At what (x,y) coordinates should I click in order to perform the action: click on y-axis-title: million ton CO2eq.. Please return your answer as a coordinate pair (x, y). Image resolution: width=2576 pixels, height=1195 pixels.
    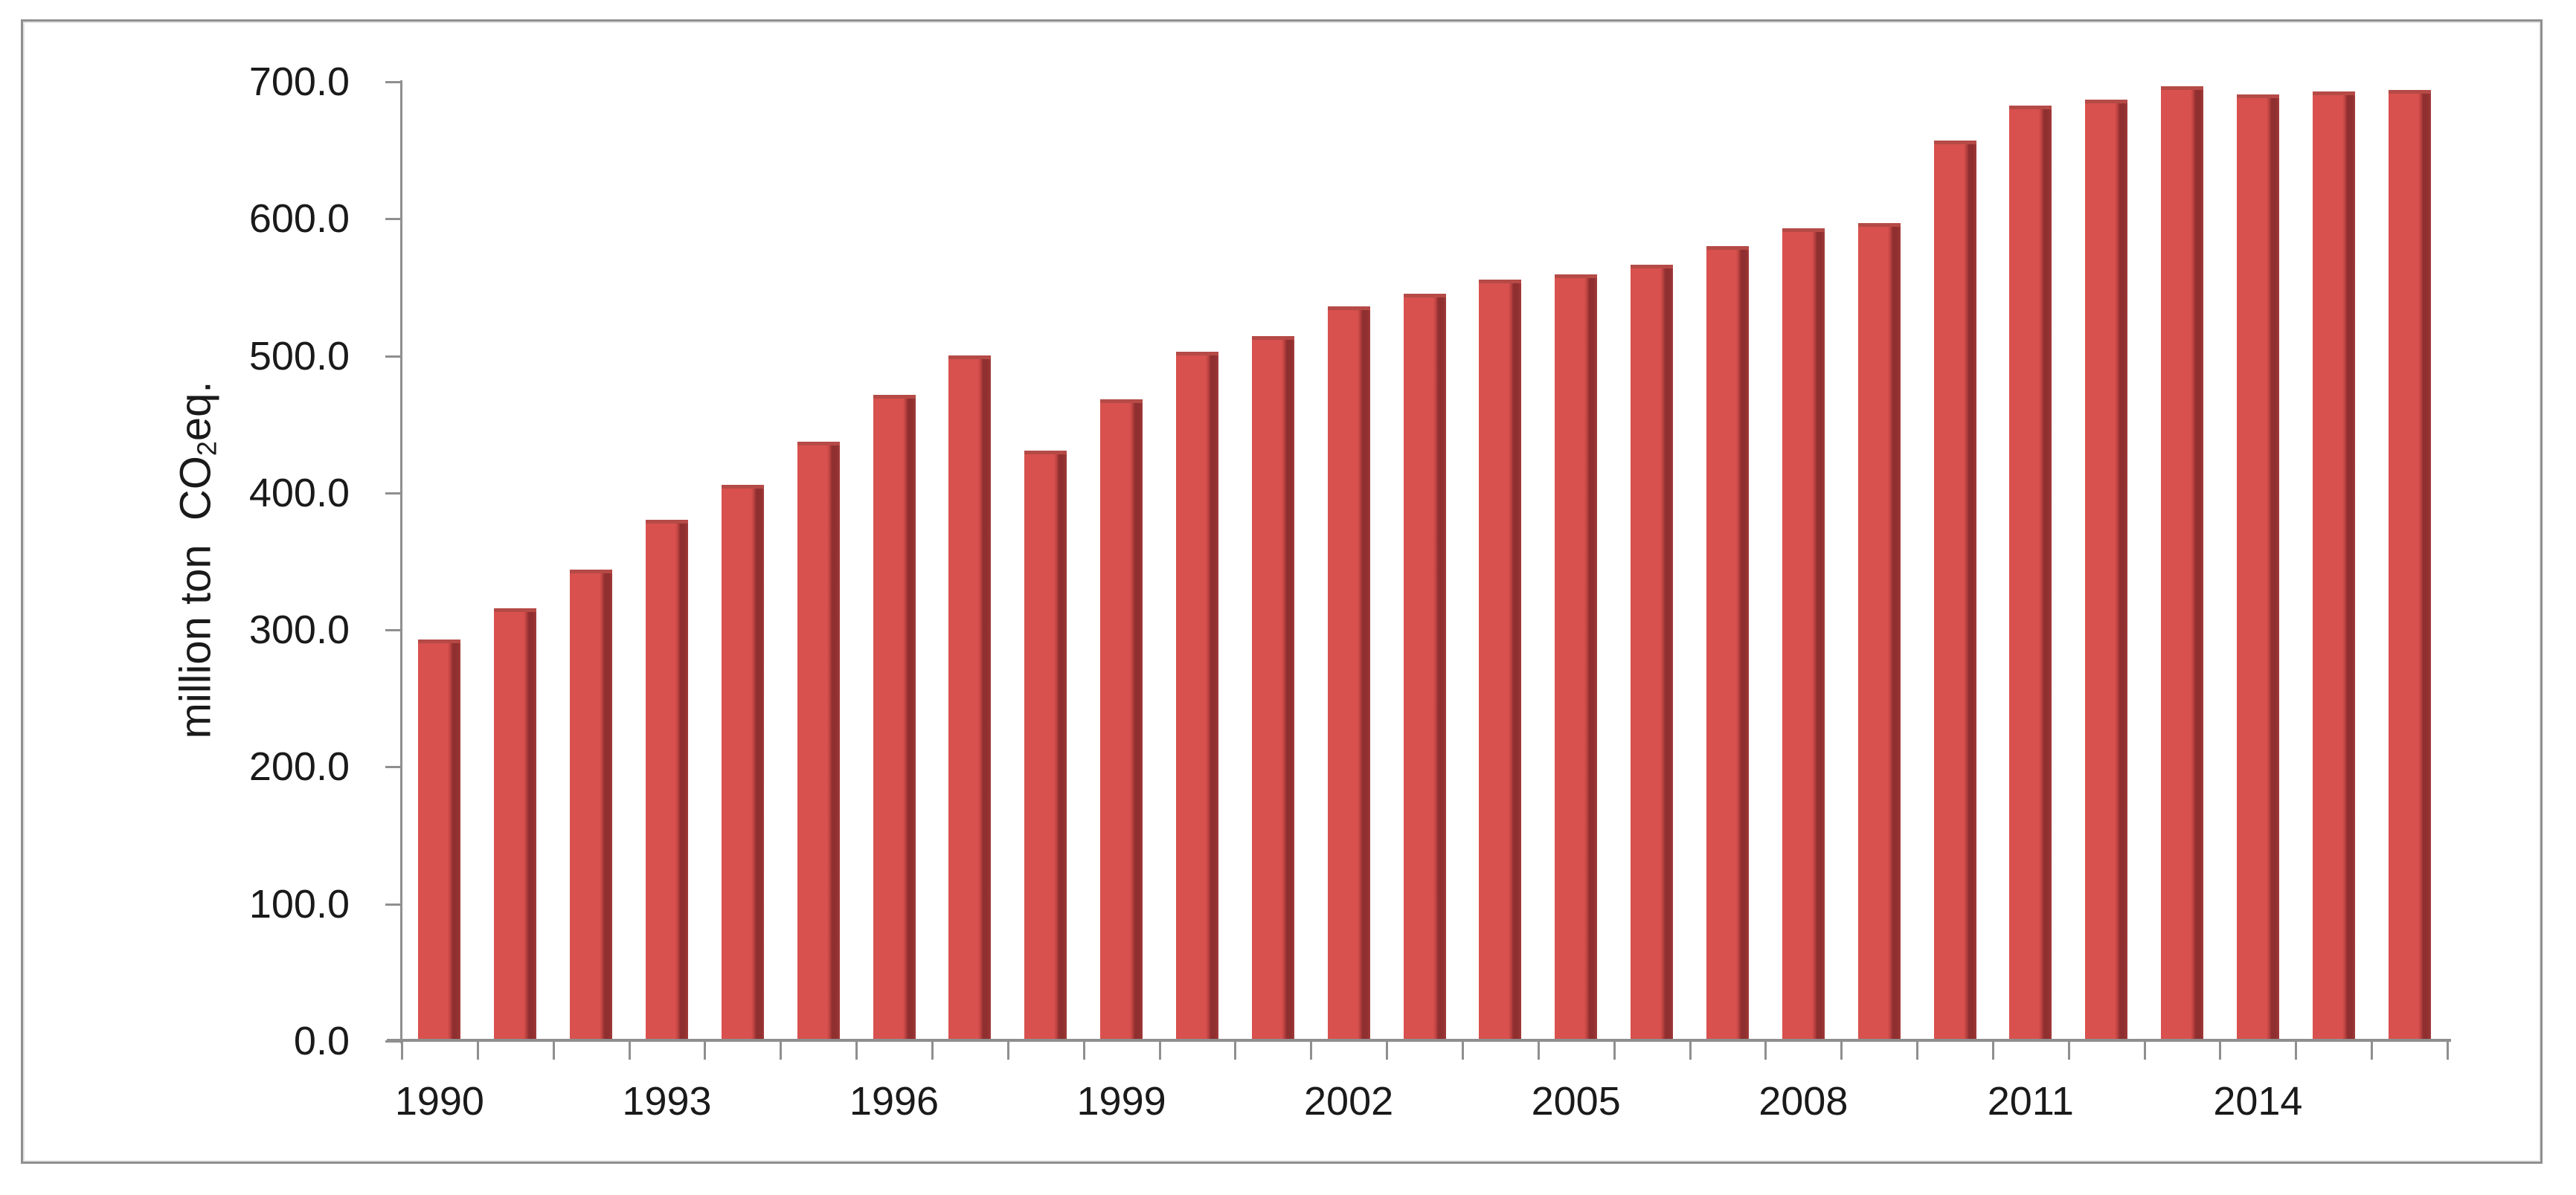
    Looking at the image, I should click on (196, 560).